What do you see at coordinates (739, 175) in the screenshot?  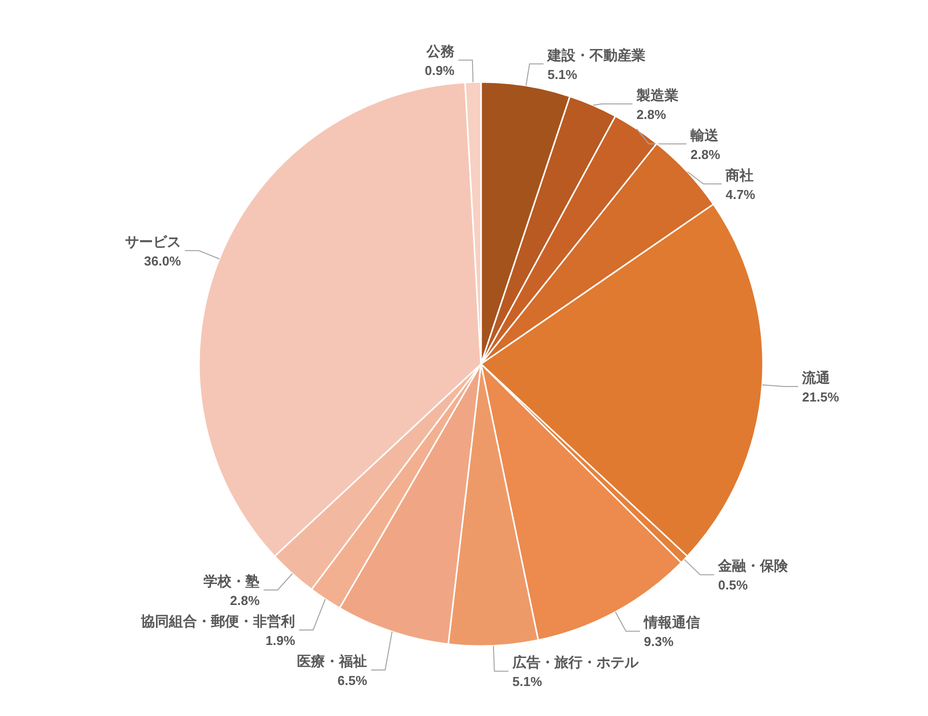 I see `slice-label: 商社` at bounding box center [739, 175].